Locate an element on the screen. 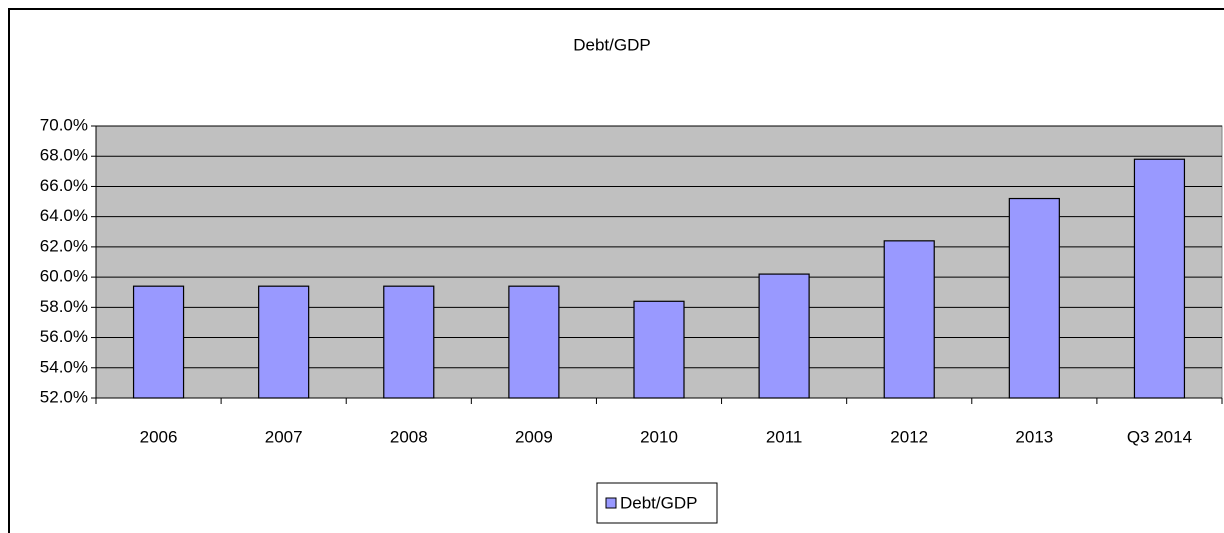 The image size is (1224, 533). x-tick-label: 2010 is located at coordinates (659, 436).